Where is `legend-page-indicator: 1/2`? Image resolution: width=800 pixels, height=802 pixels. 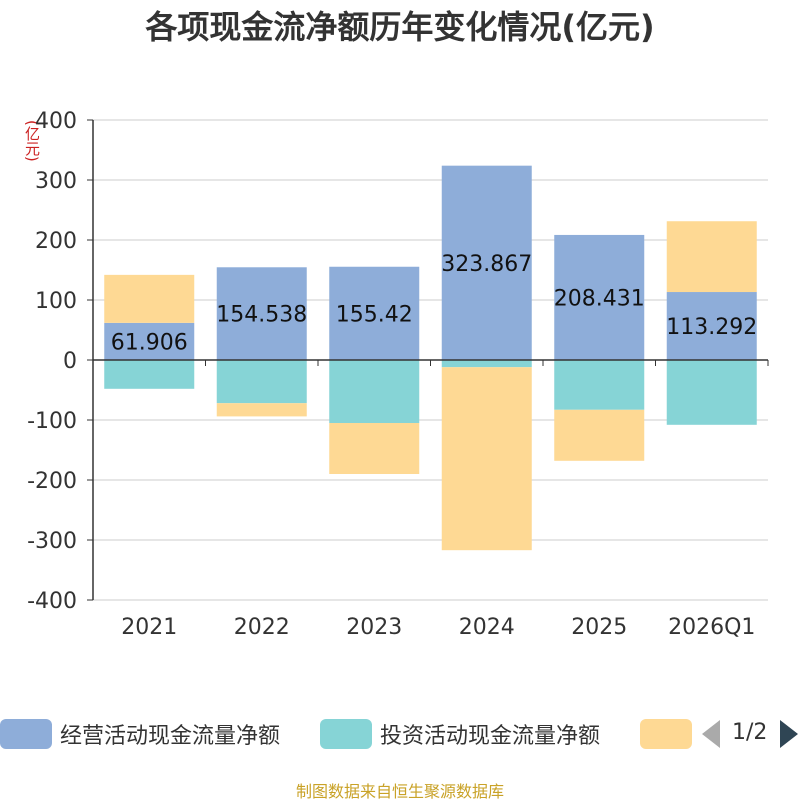
legend-page-indicator: 1/2 is located at coordinates (750, 732).